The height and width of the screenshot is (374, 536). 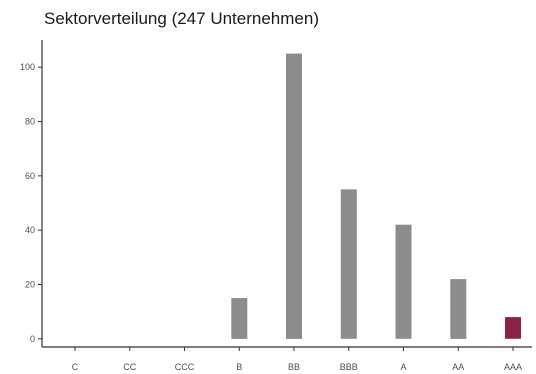 What do you see at coordinates (30, 176) in the screenshot?
I see `y-tick-label: 60` at bounding box center [30, 176].